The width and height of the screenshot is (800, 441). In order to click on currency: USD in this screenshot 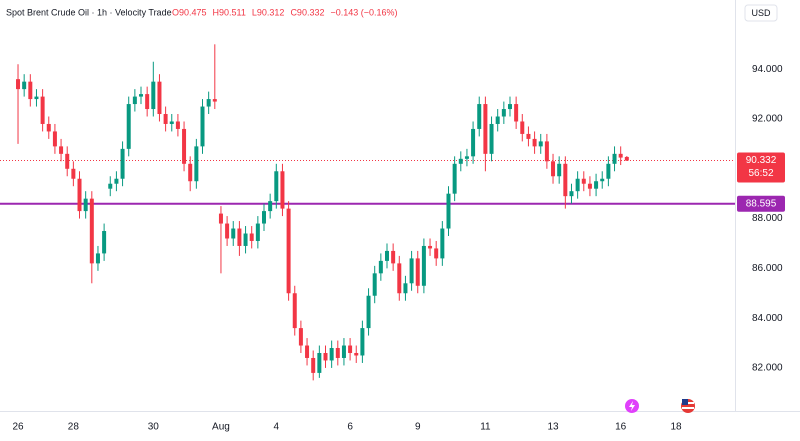, I will do `click(761, 13)`.